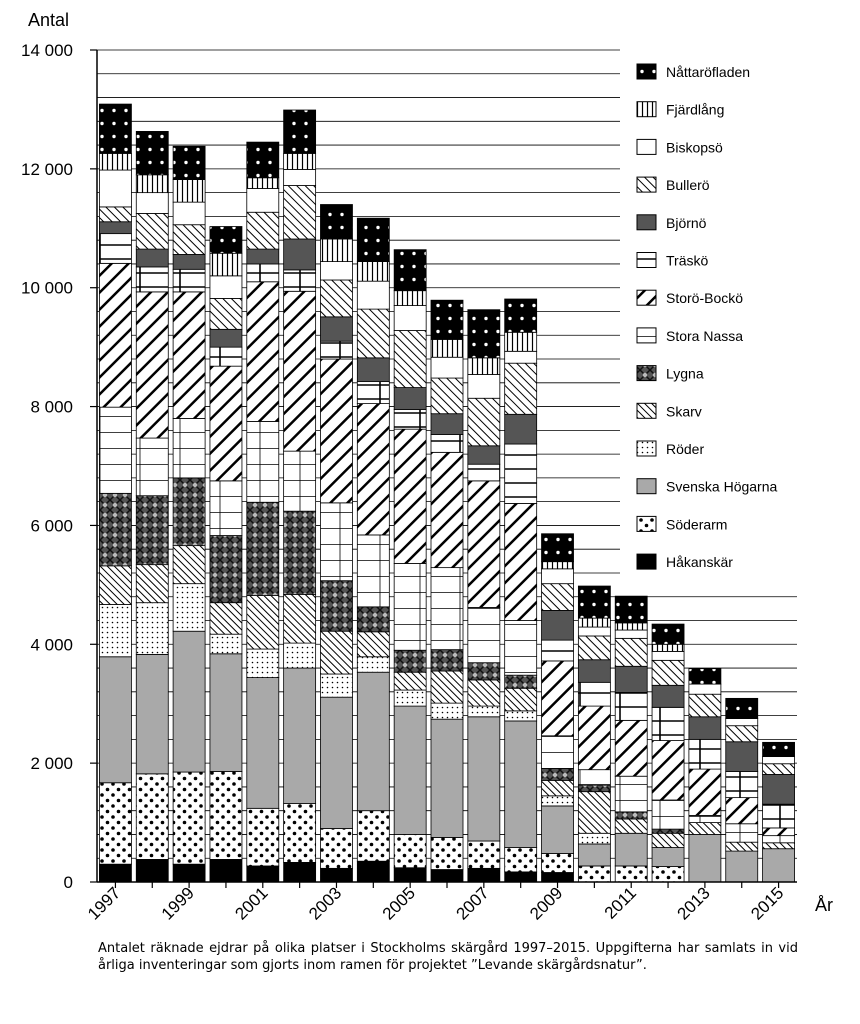  Describe the element at coordinates (631, 748) in the screenshot. I see `bar-segment-storo-bocko-2011` at that location.